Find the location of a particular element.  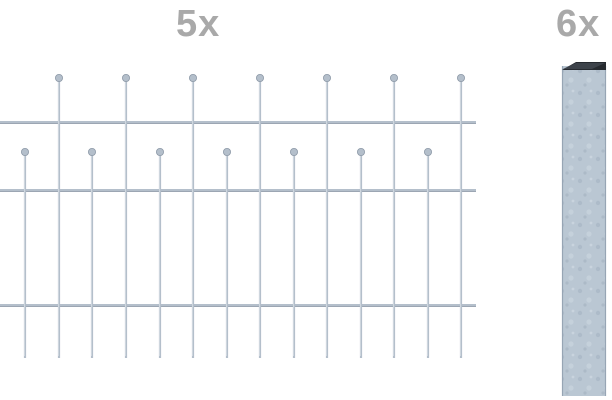

fence-panel-quantity-label: 5x is located at coordinates (198, 24).